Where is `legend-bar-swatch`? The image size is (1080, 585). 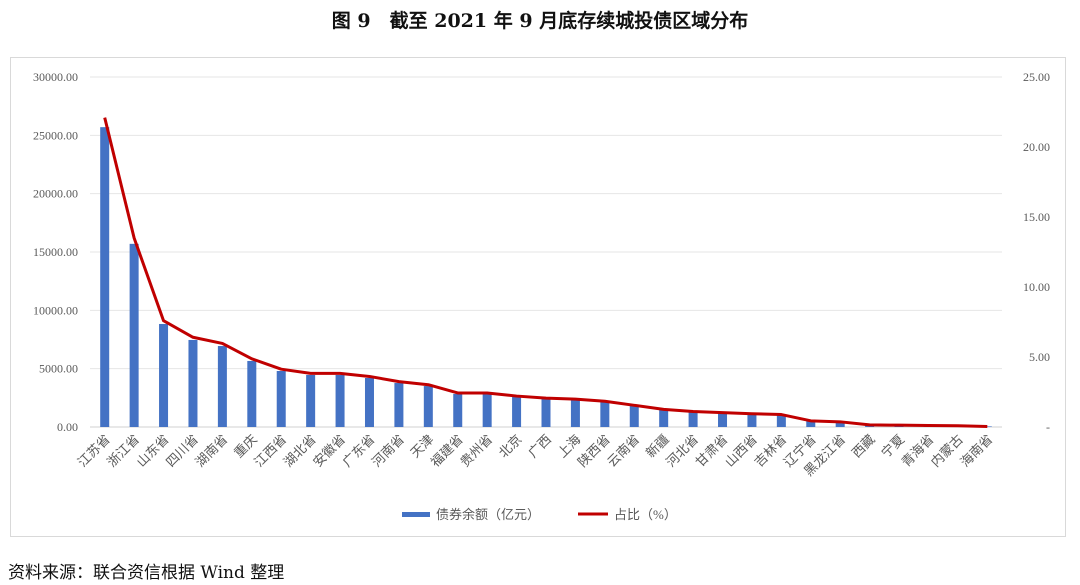
legend-bar-swatch is located at coordinates (416, 514).